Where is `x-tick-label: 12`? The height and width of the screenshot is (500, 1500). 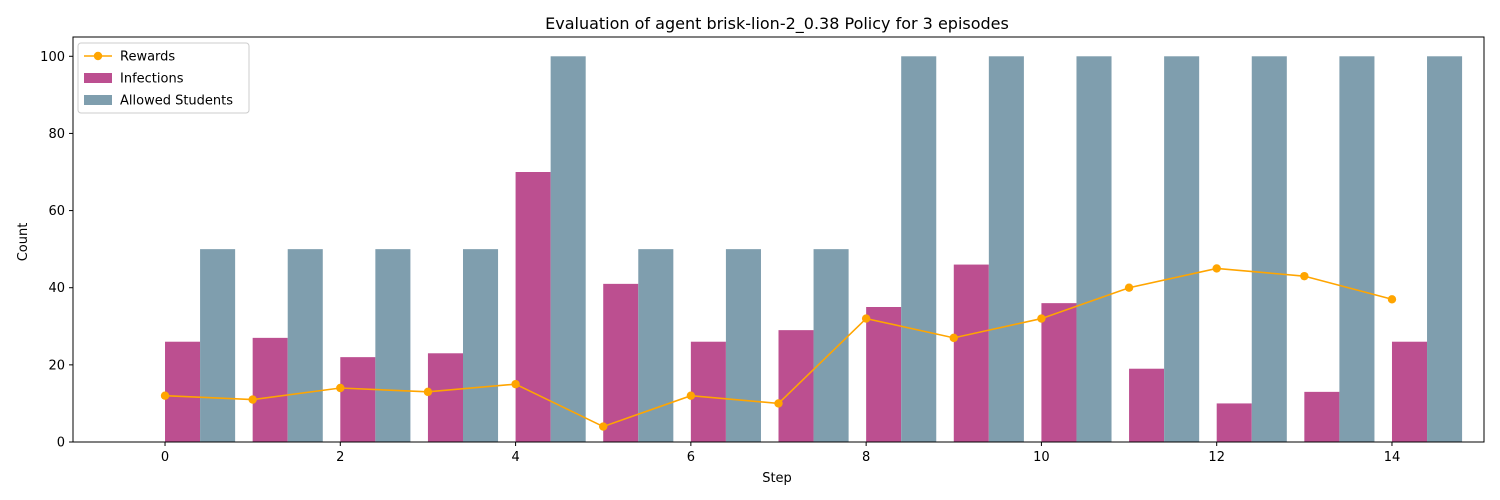
x-tick-label: 12 is located at coordinates (1216, 457).